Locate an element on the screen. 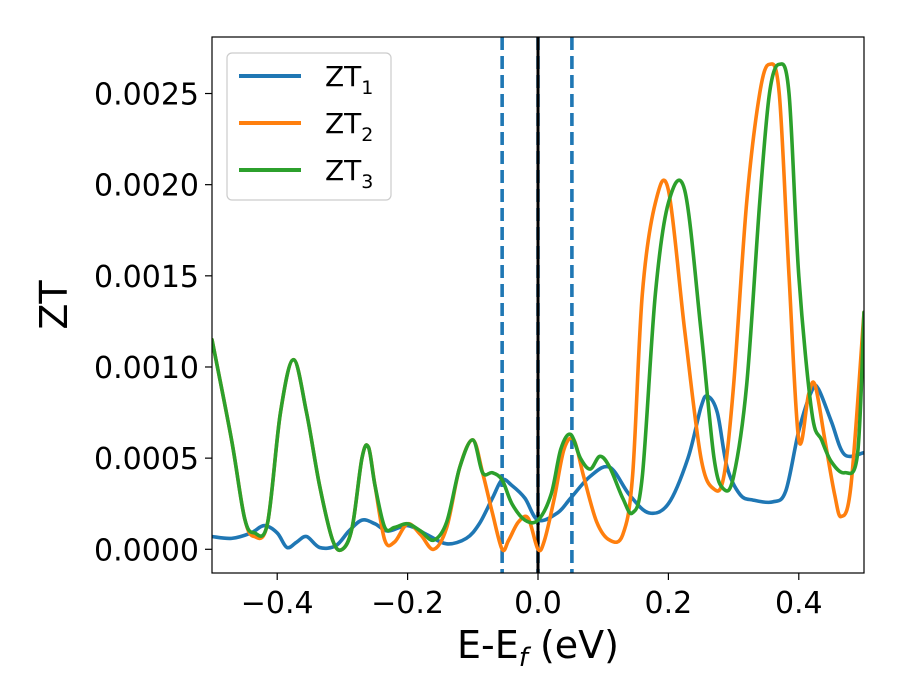 The height and width of the screenshot is (700, 900). legend-label-zt3: ZT3 is located at coordinates (349, 173).